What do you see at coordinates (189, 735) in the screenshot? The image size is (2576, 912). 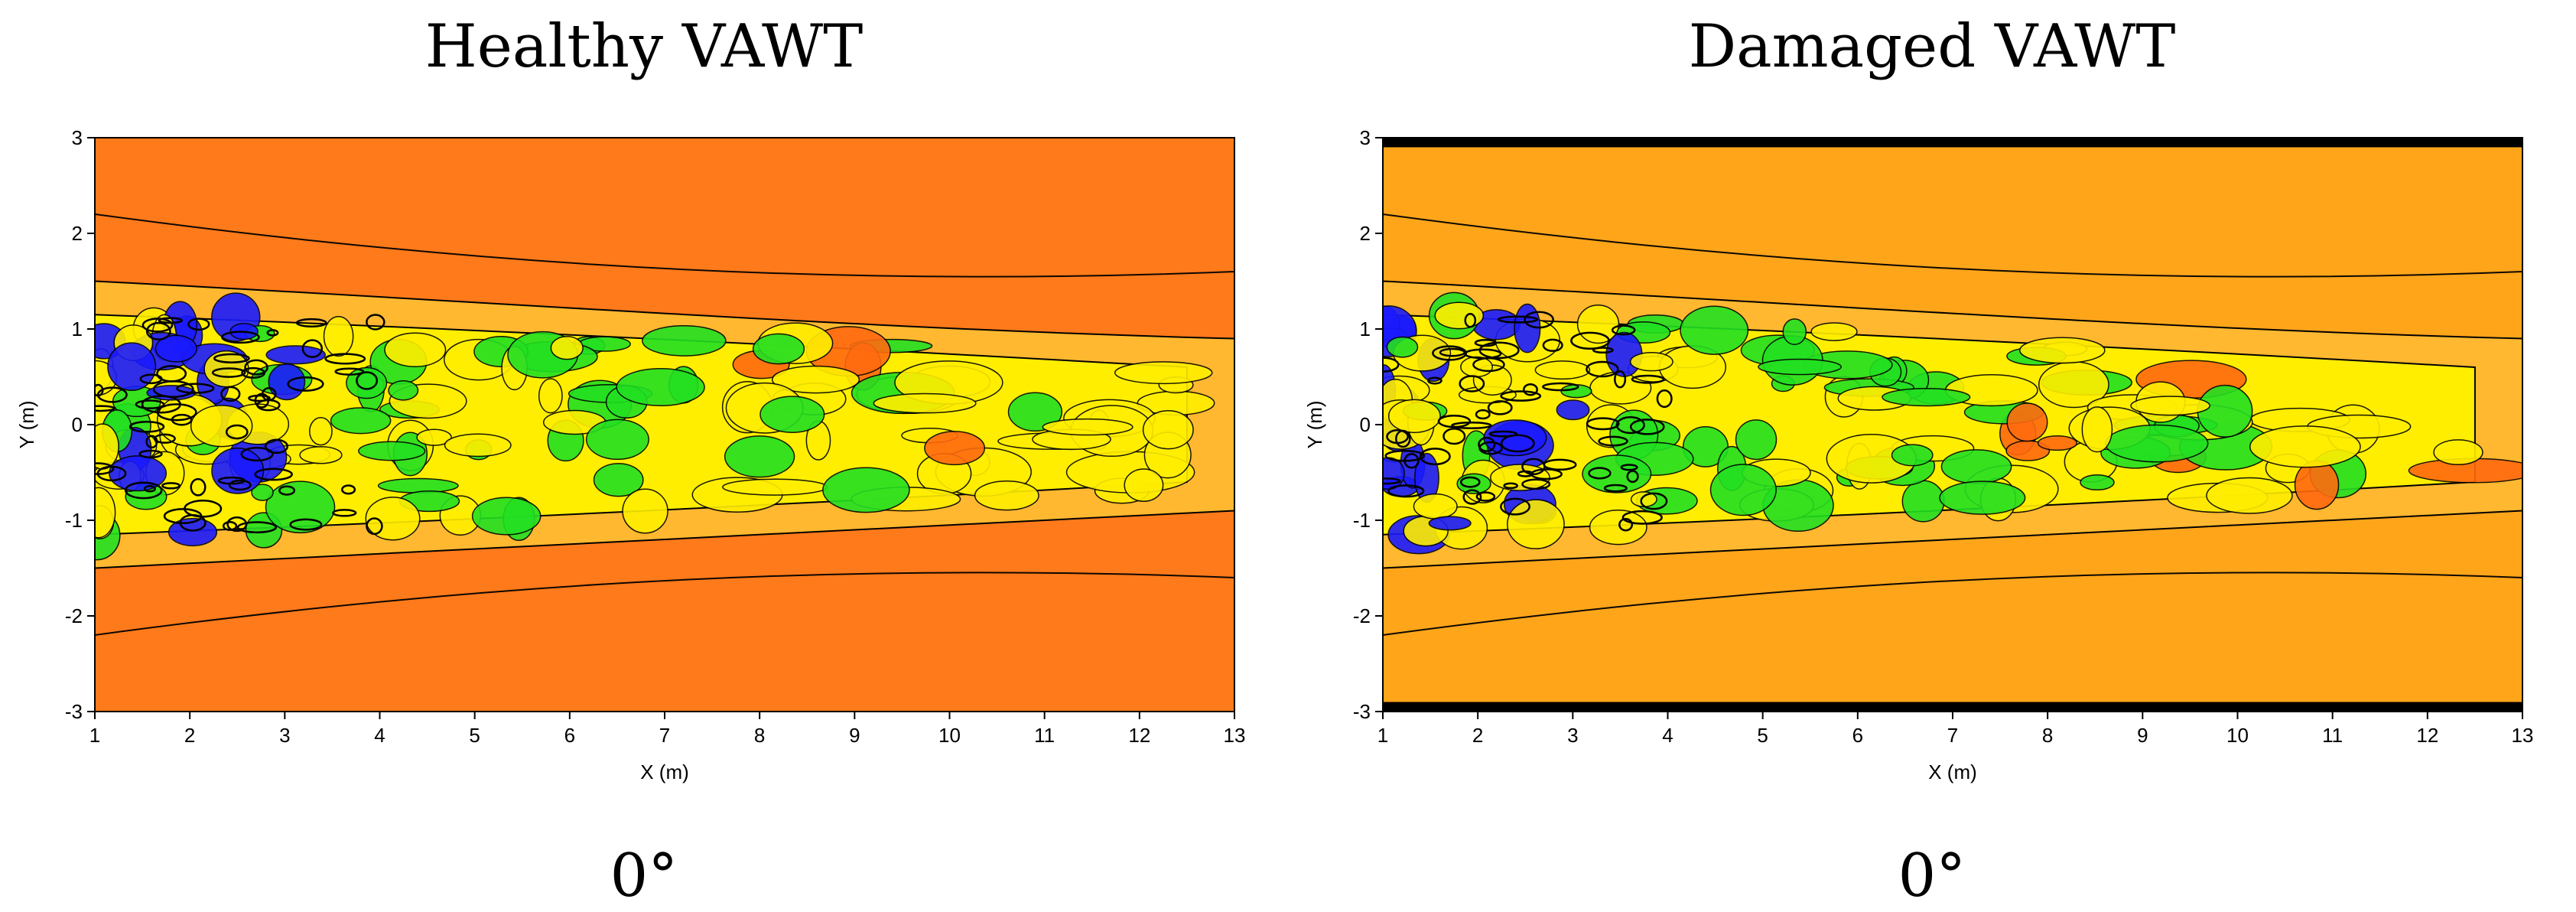 I see `x-tick-label: 2` at bounding box center [189, 735].